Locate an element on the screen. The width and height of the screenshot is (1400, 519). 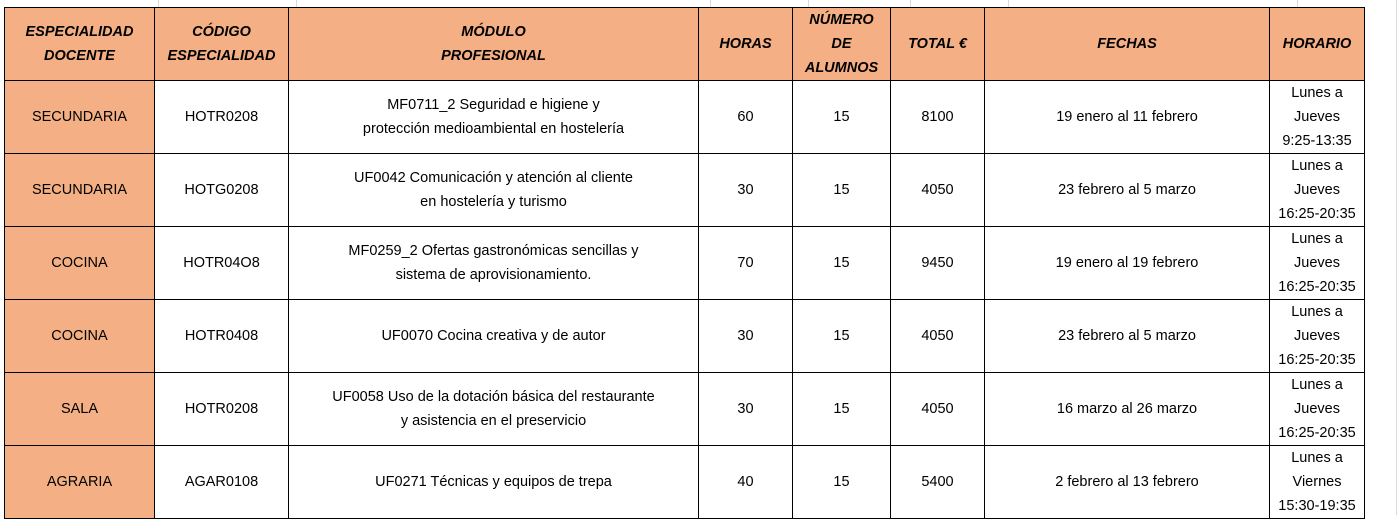
cell-total: 8100 is located at coordinates (937, 117).